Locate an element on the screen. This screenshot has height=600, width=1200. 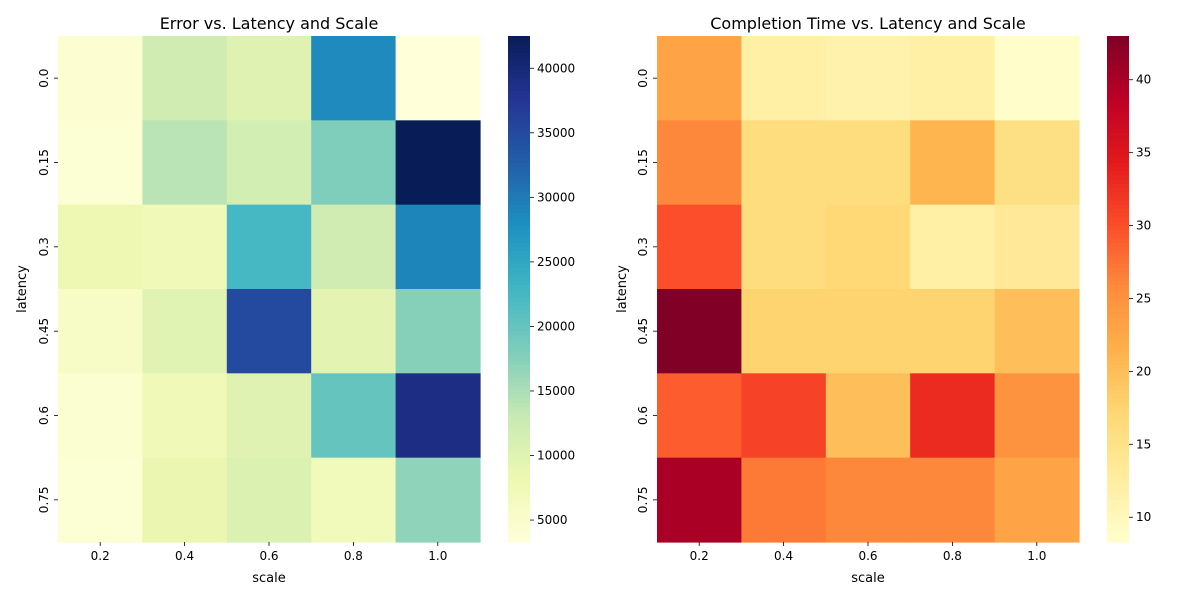
y-tick-label: 0.3 is located at coordinates (643, 246).